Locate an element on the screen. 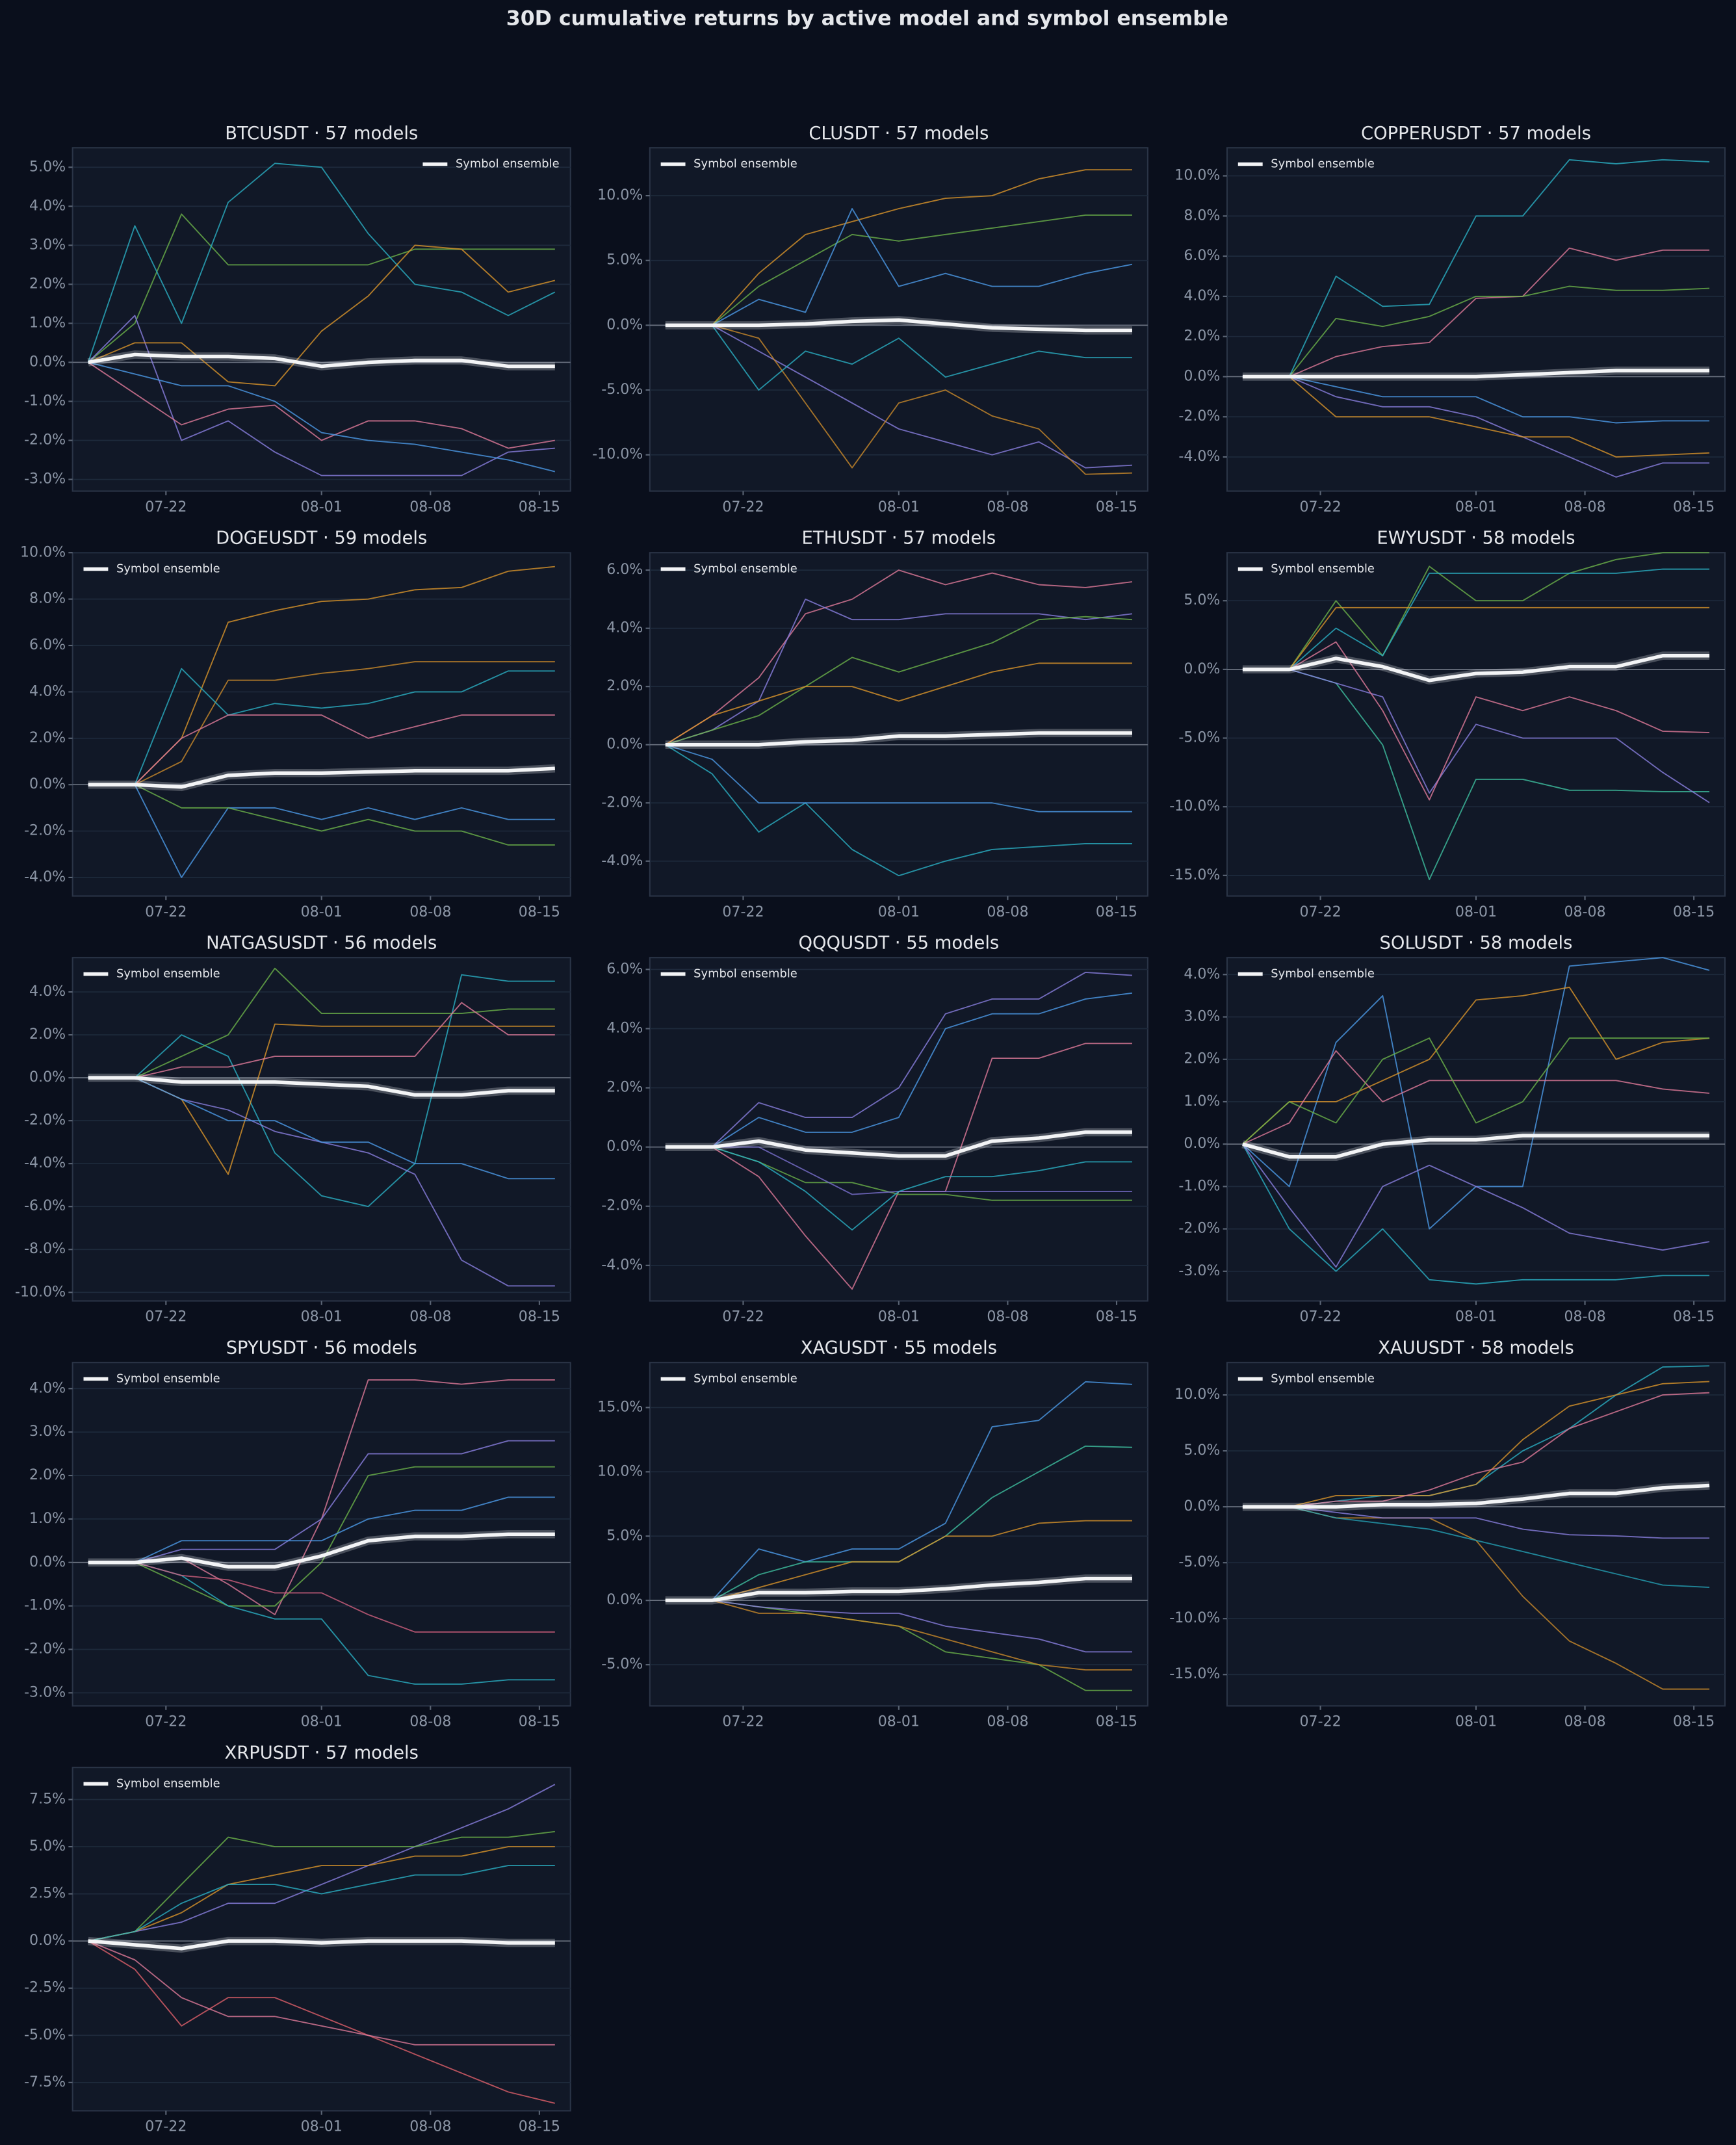  panel-title: DOGEUSDT · 59 models is located at coordinates (321, 538).